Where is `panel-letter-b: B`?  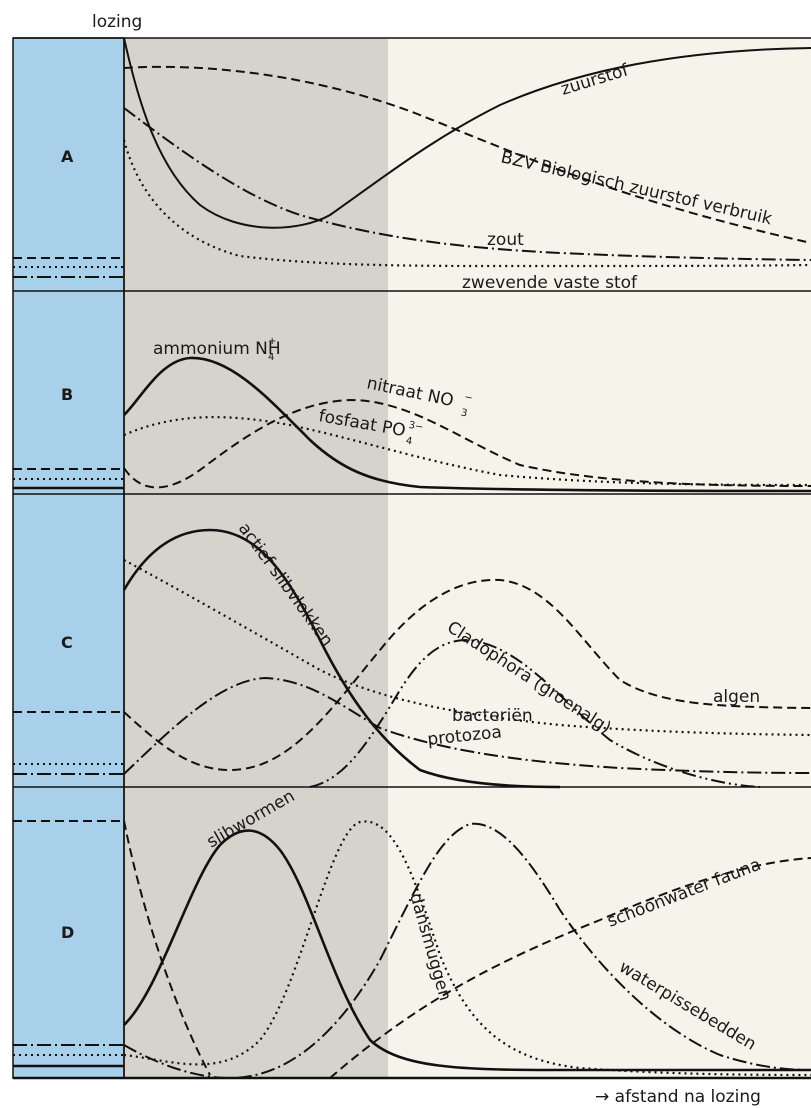
panel-letter-b: B is located at coordinates (67, 394).